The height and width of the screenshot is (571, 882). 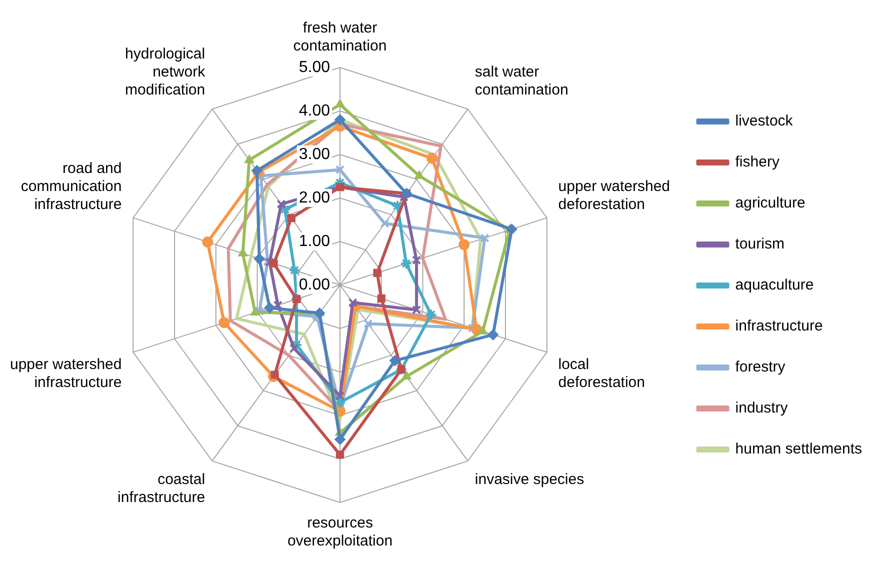 What do you see at coordinates (66, 374) in the screenshot?
I see `spoke-label: upper watershed infrastructure` at bounding box center [66, 374].